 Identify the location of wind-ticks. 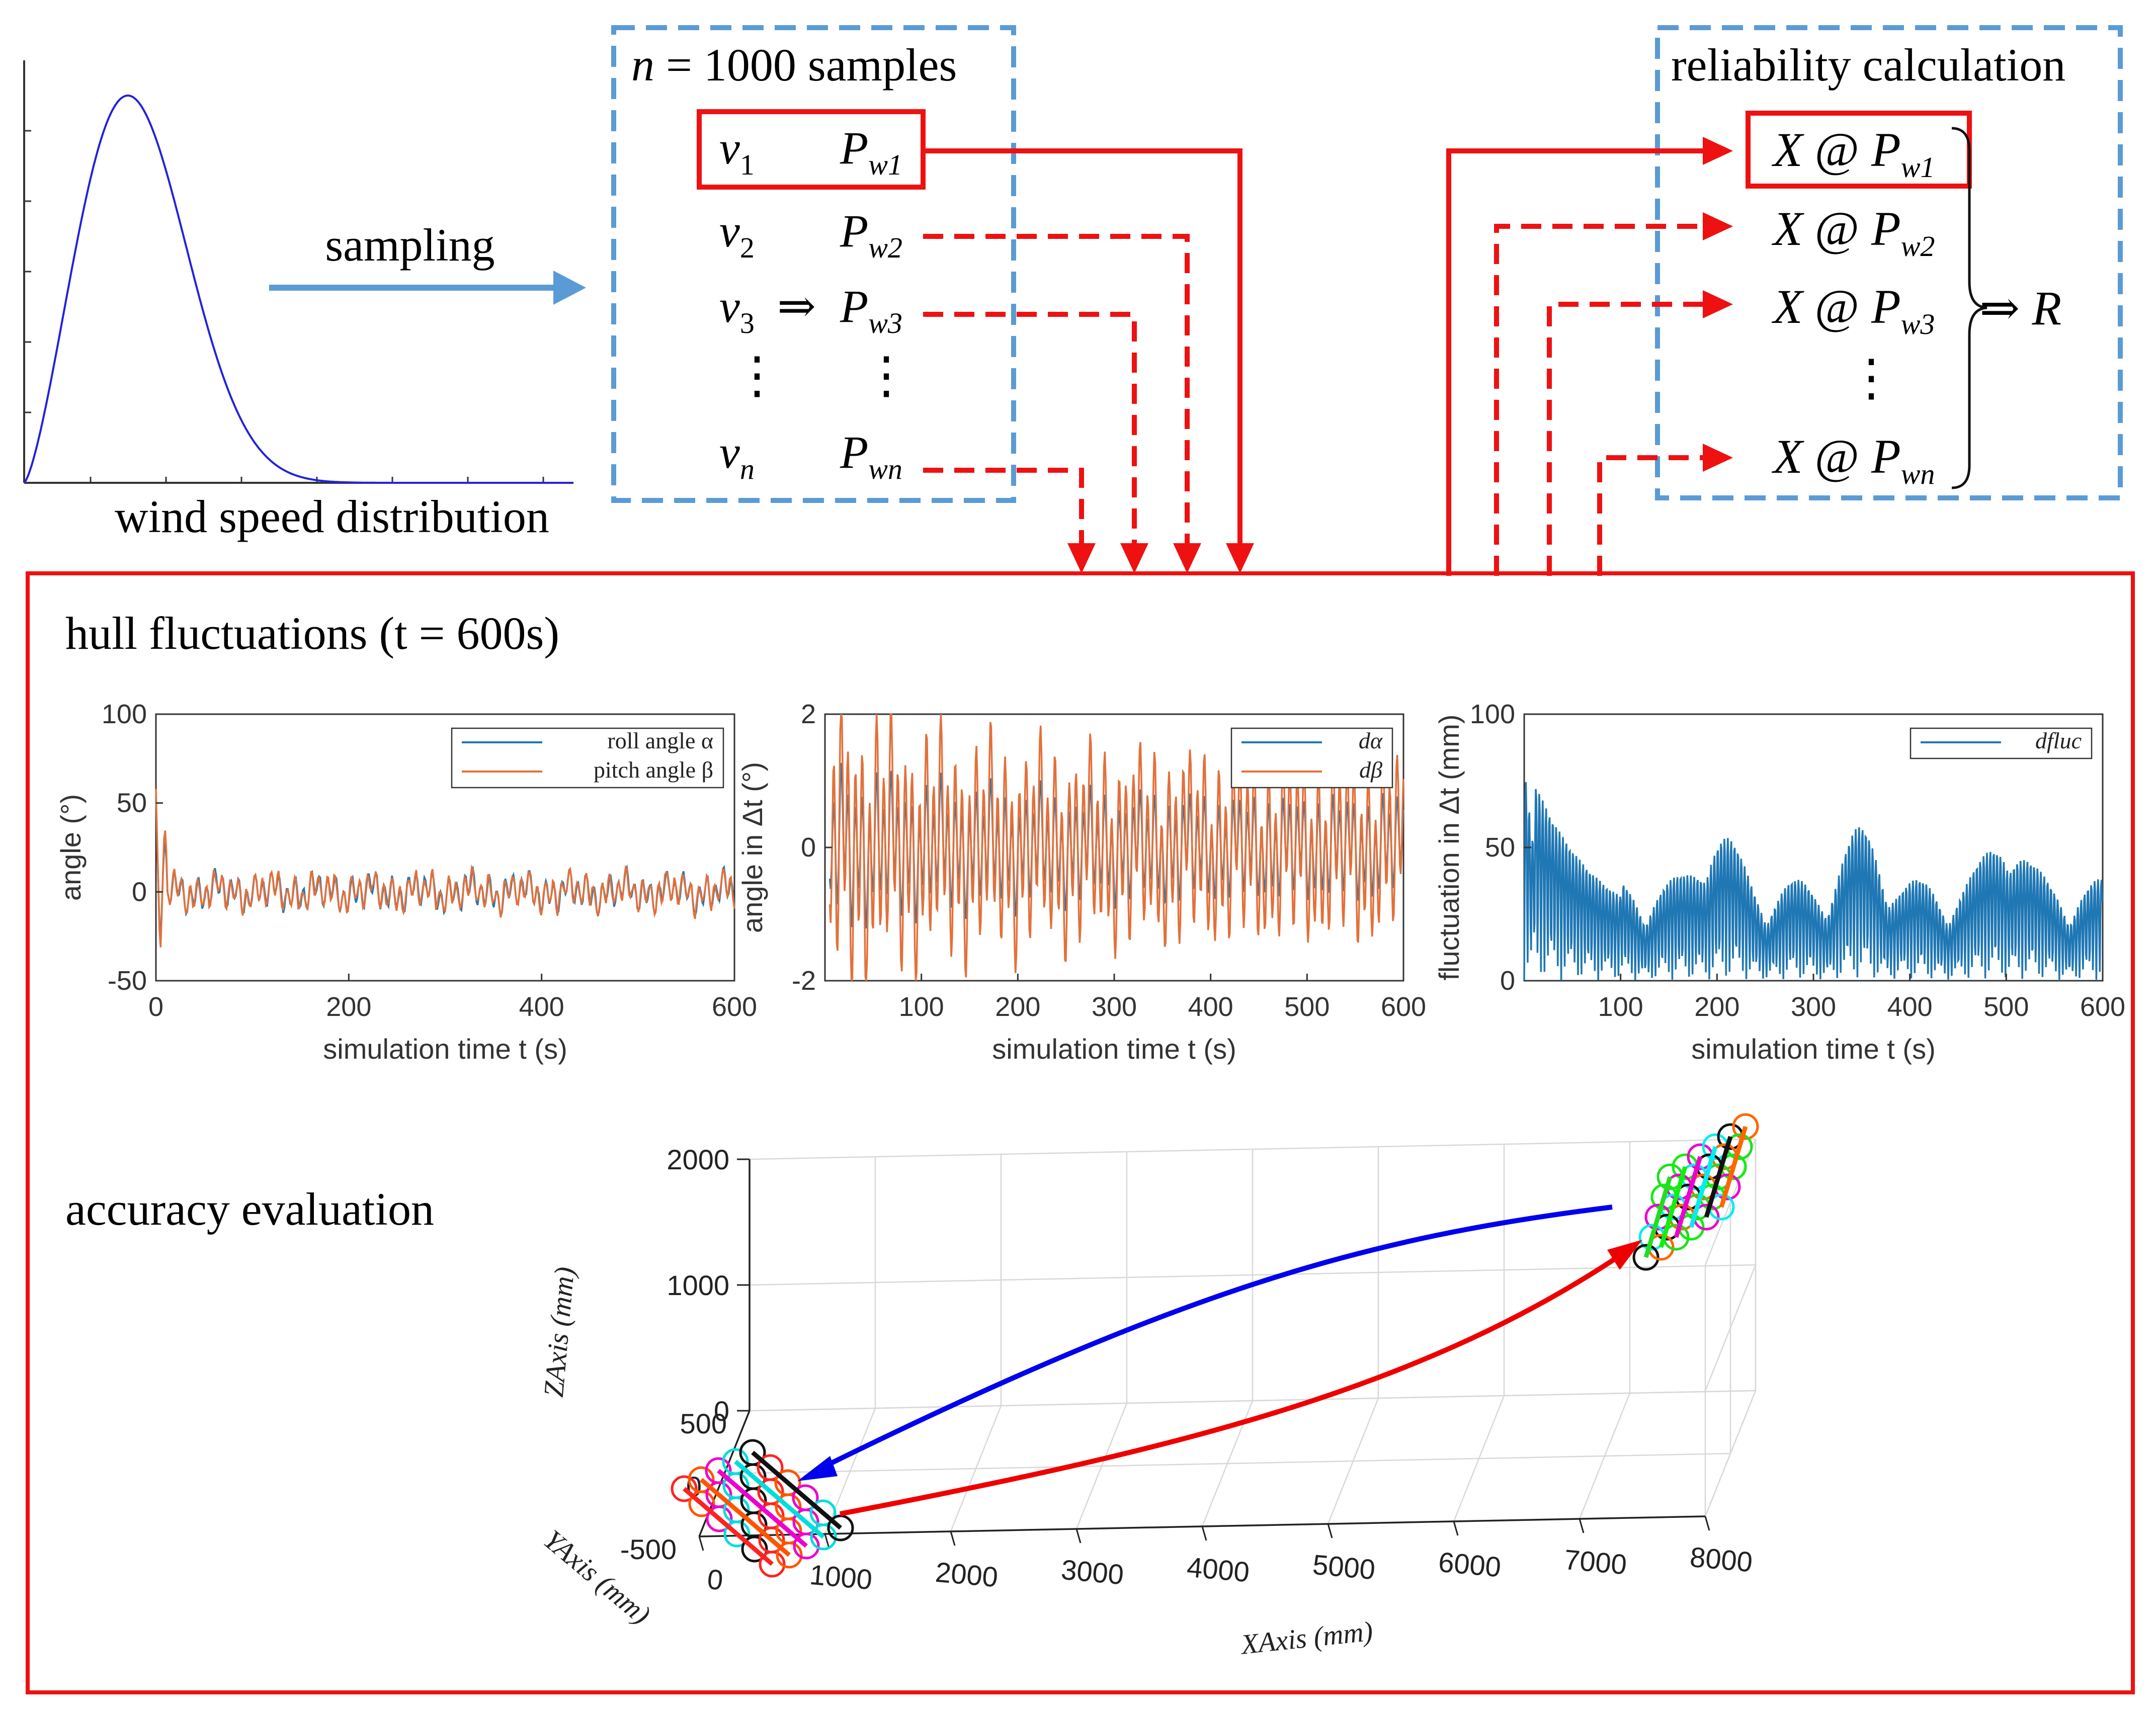
(284, 306).